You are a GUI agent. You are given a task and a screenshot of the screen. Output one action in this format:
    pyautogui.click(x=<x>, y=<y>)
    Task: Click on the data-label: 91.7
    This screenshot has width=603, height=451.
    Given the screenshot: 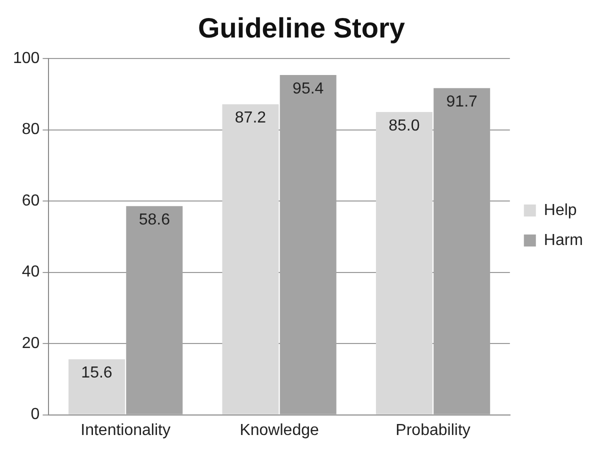 What is the action you would take?
    pyautogui.click(x=462, y=102)
    